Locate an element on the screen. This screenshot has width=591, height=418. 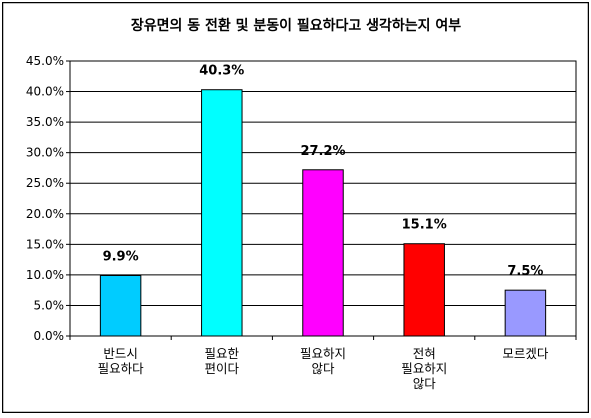
y-tick-label: 10.0% is located at coordinates (45, 275).